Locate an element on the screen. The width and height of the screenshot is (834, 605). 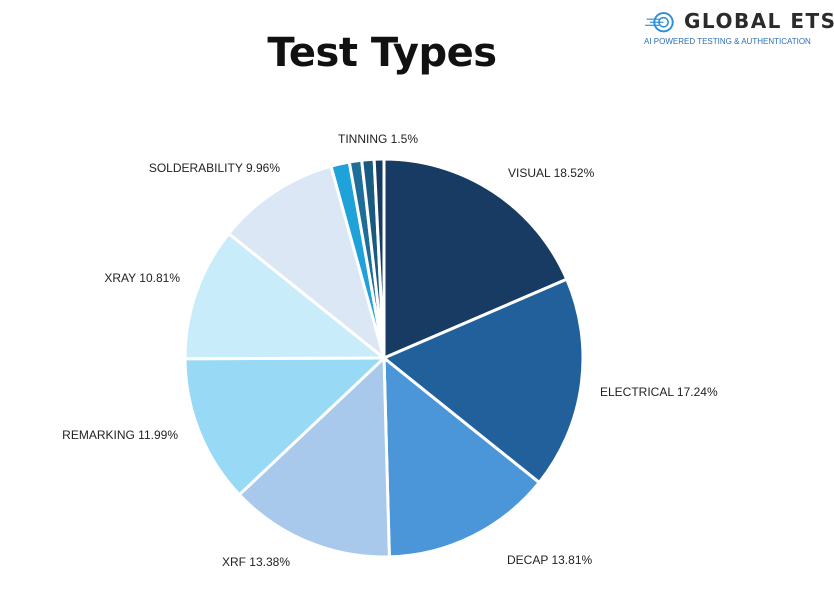
data-label-remarking: REMARKING 11.99% is located at coordinates (120, 435).